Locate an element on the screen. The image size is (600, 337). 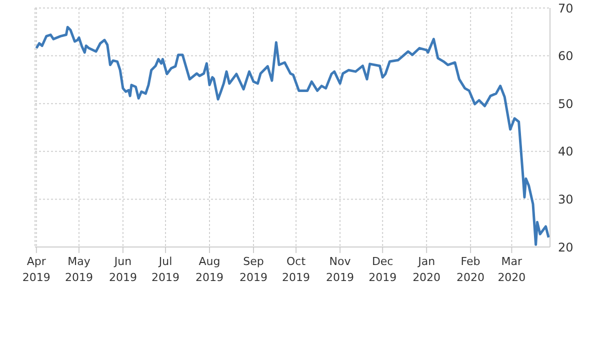
x-tick-label: Nov 2019 is located at coordinates (340, 269).